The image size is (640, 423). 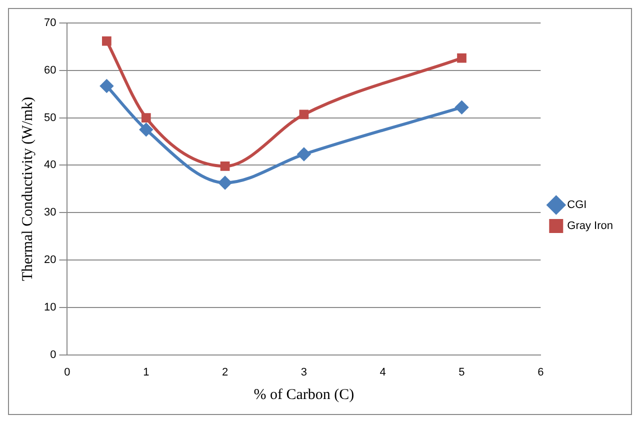 I want to click on y-tick-label: 10, so click(x=50, y=307).